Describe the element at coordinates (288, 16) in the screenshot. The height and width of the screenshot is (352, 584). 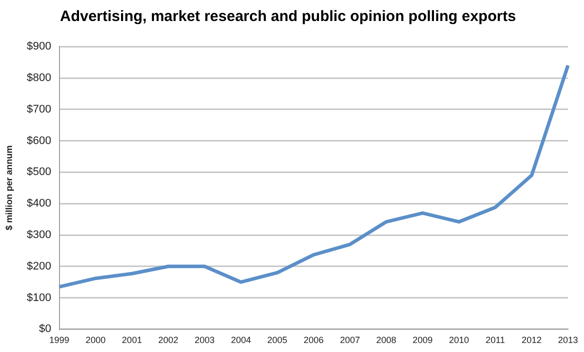
I see `chart-title: Advertising, market research and public opinion polling exports` at that location.